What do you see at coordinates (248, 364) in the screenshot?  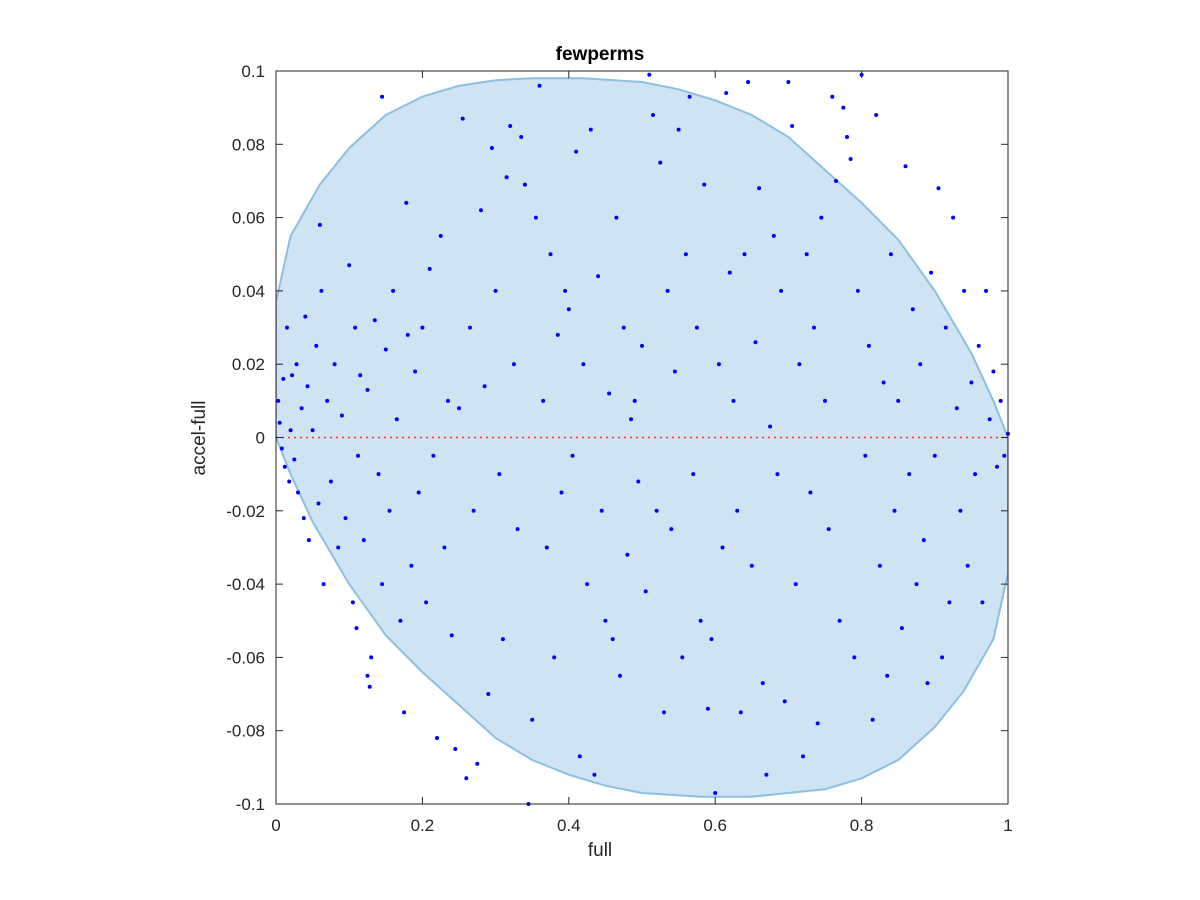 I see `y-tick-label: 0.02` at bounding box center [248, 364].